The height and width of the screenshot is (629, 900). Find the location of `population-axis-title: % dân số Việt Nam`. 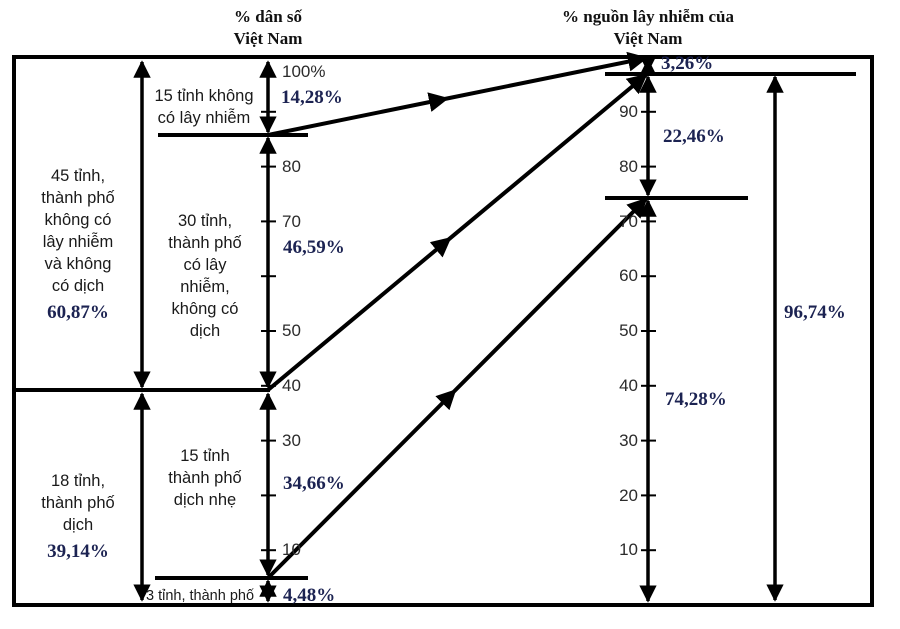

population-axis-title: % dân số Việt Nam is located at coordinates (268, 28).